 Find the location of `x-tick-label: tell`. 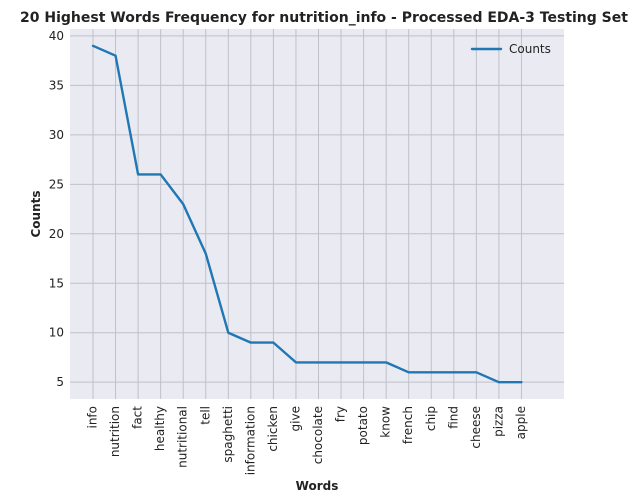

x-tick-label: tell is located at coordinates (205, 415).